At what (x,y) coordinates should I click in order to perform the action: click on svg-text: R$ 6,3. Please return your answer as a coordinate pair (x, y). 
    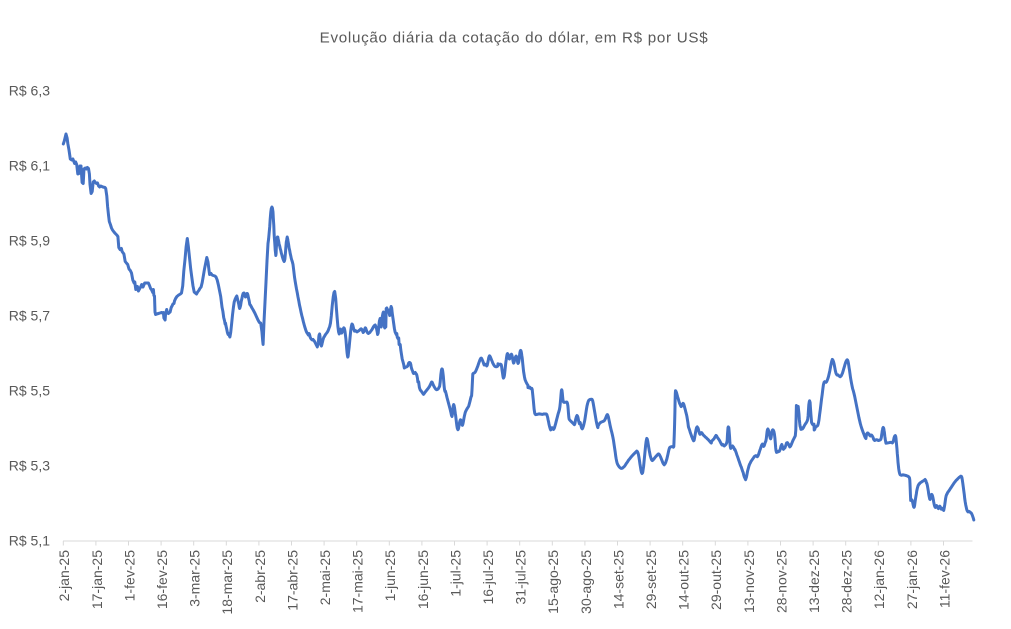
    Looking at the image, I should click on (29, 90).